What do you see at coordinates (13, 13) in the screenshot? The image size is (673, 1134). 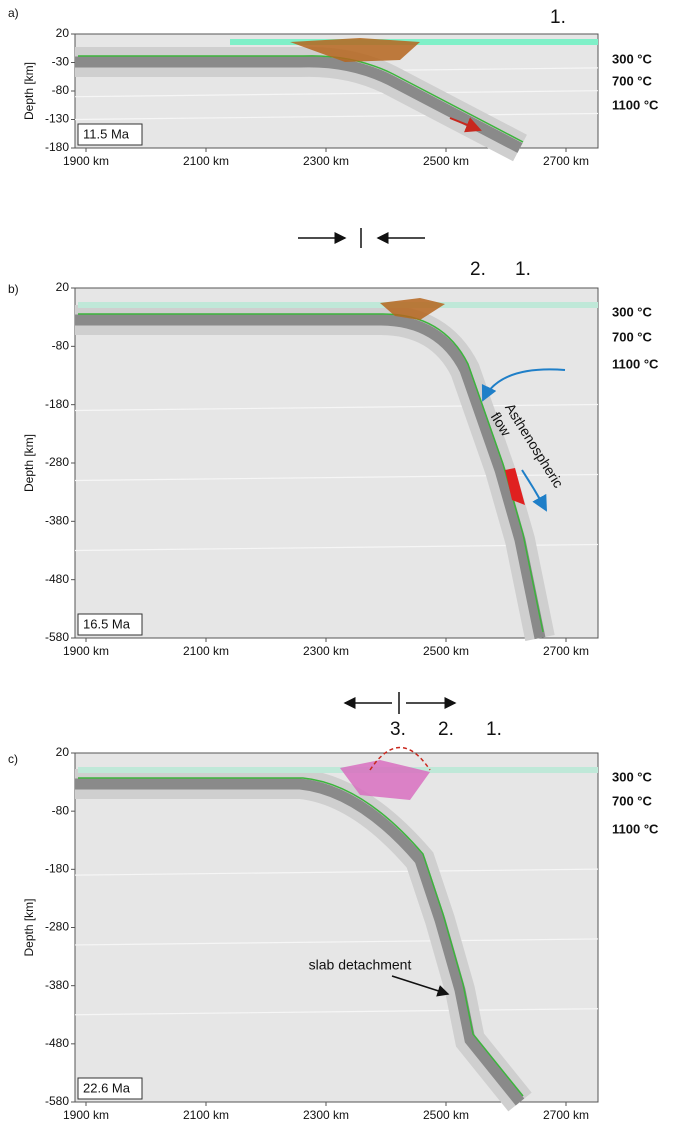 I see `panel-label: a)` at bounding box center [13, 13].